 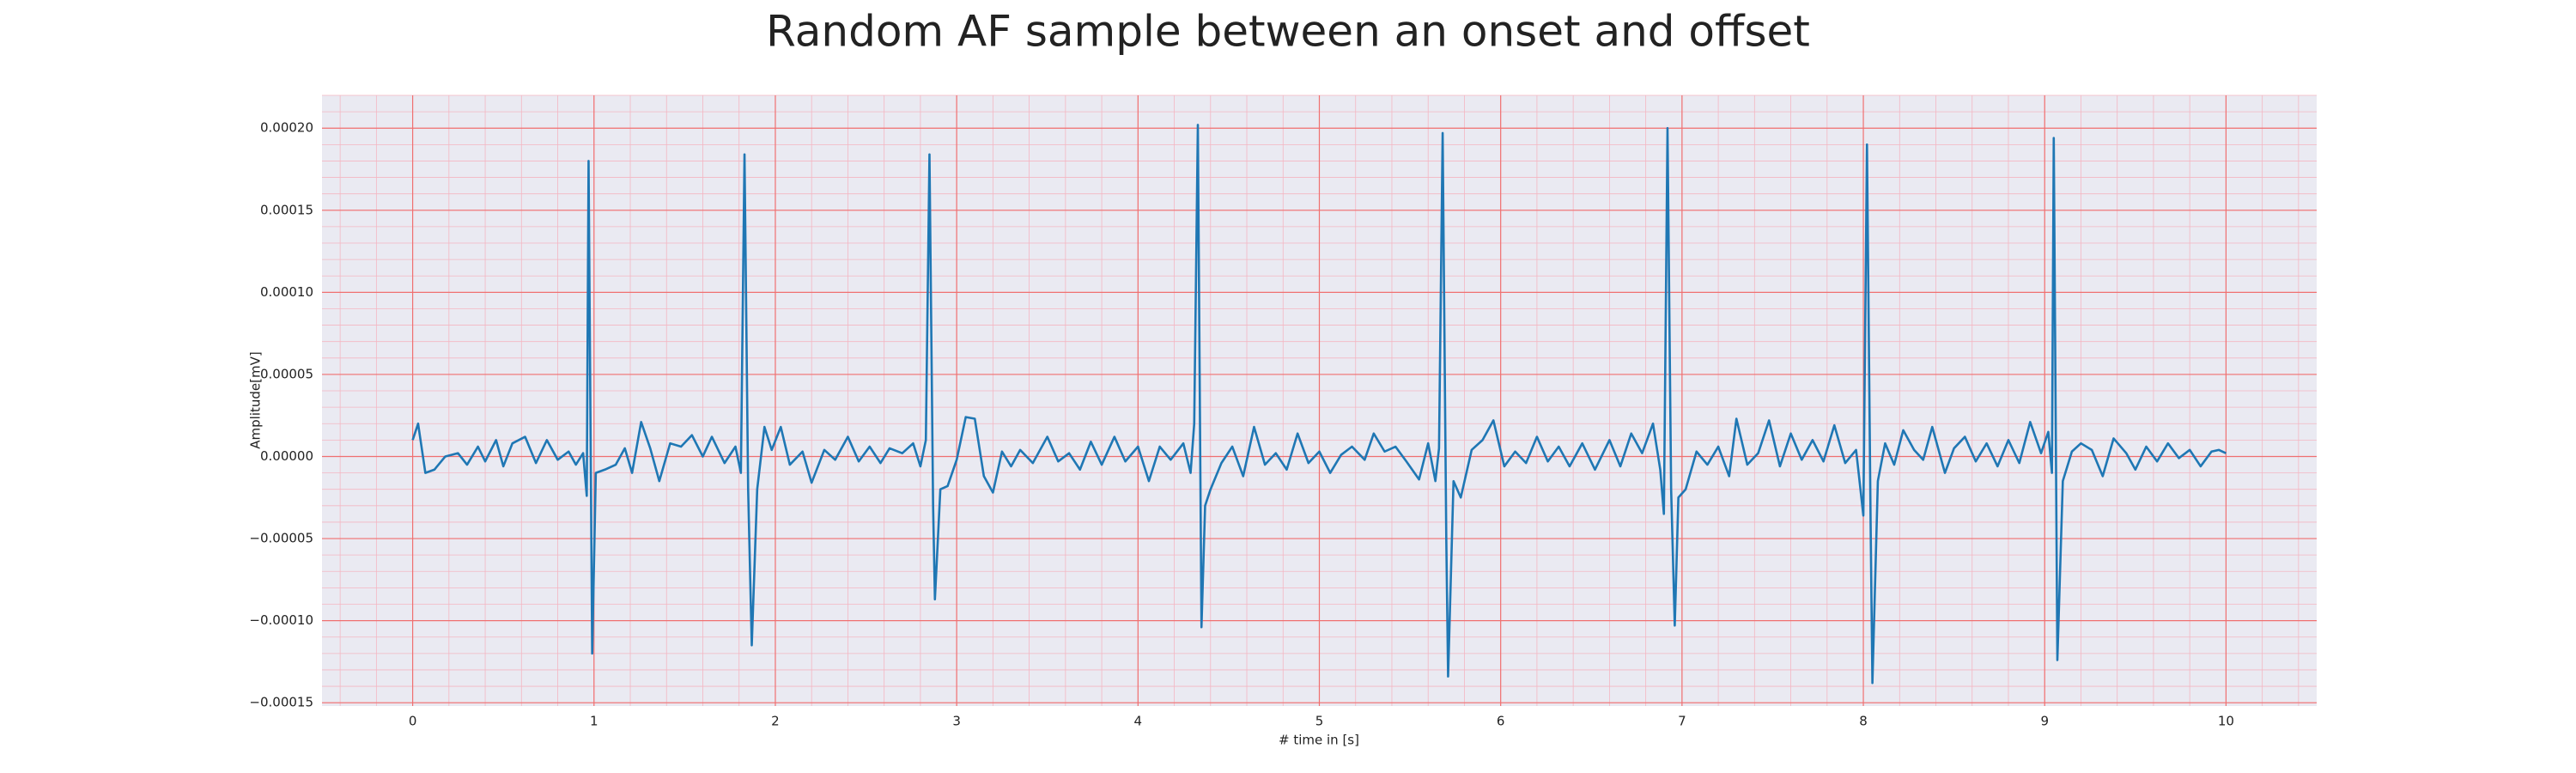 I want to click on x-tick-label: 5, so click(x=1319, y=721).